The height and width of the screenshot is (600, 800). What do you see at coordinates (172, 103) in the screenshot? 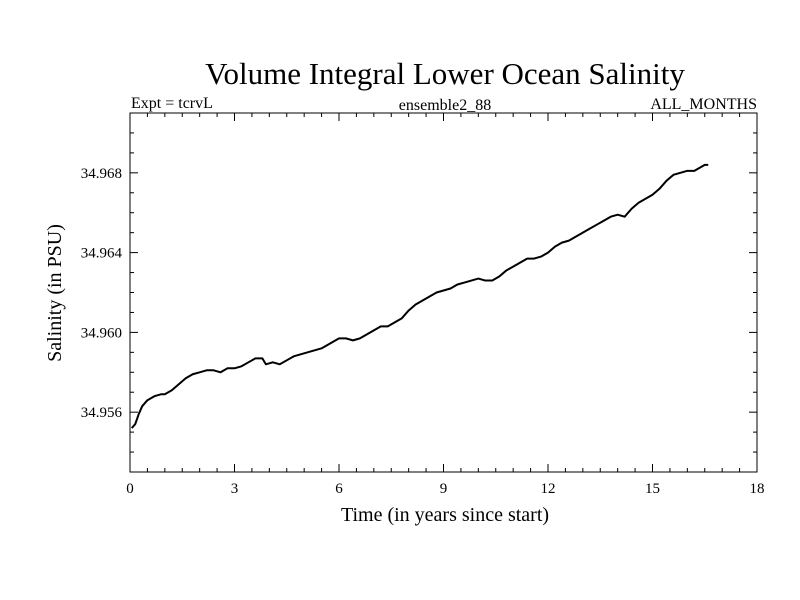
I see `subtitle-experiment: Expt = tcrvL` at bounding box center [172, 103].